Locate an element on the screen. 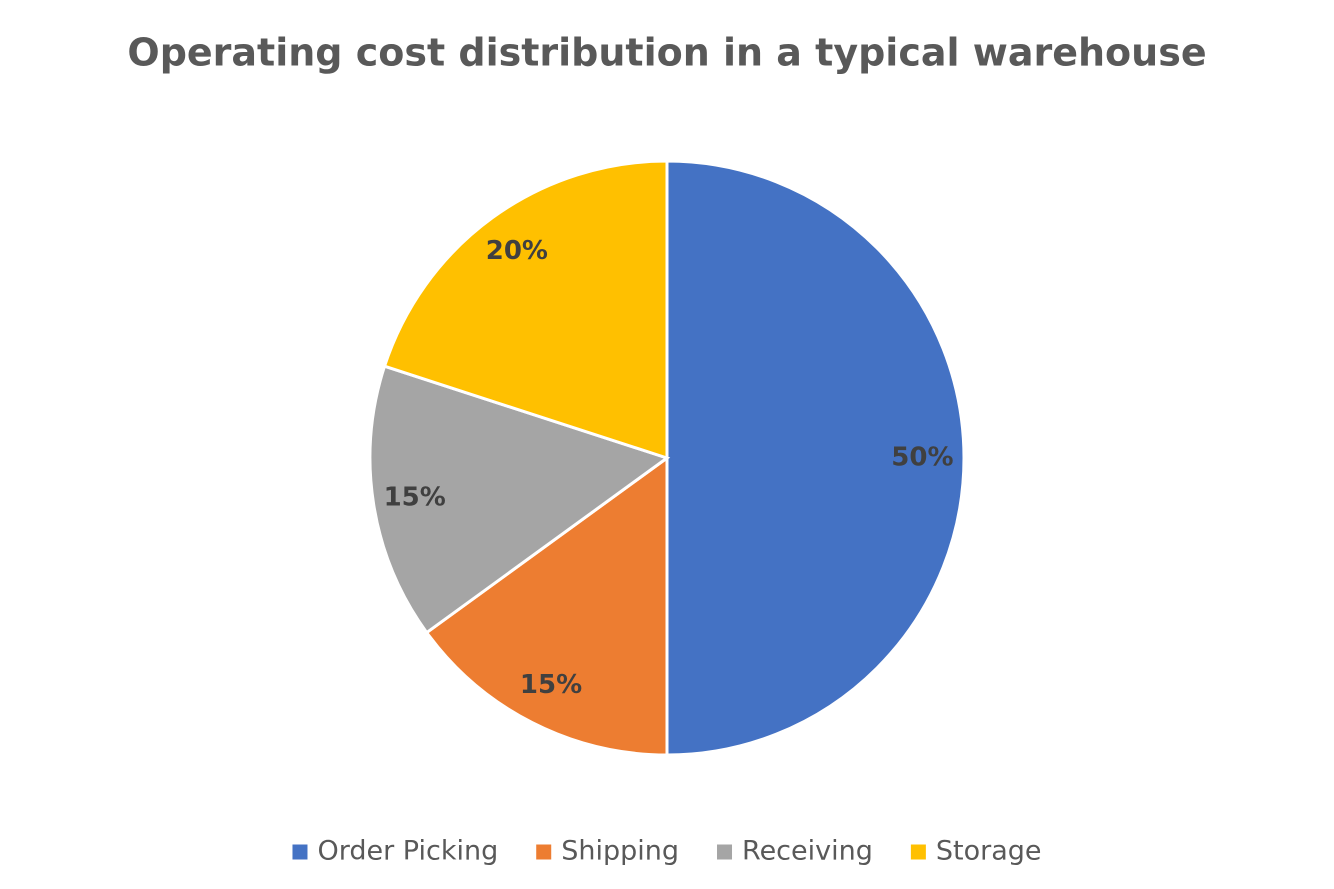  legend-label: Storage is located at coordinates (989, 851).